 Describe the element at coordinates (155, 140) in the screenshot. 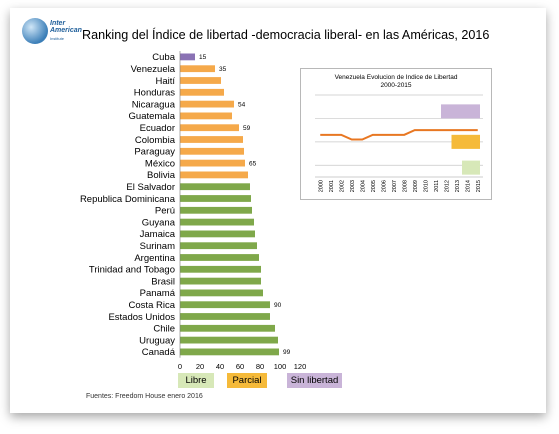

I see `category-label: Colombia` at that location.